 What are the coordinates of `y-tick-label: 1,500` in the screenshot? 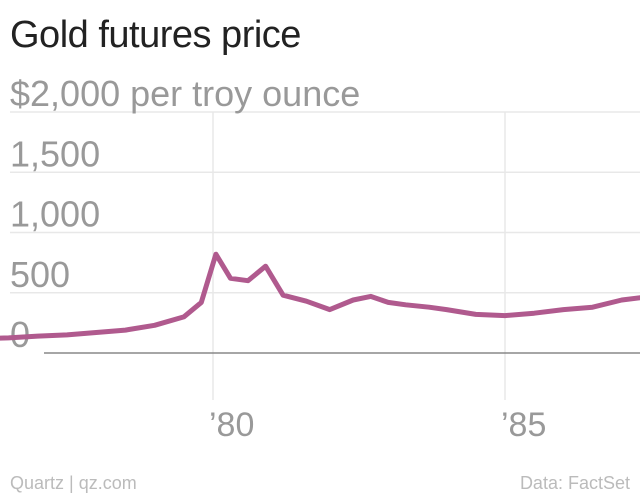 It's located at (55, 153).